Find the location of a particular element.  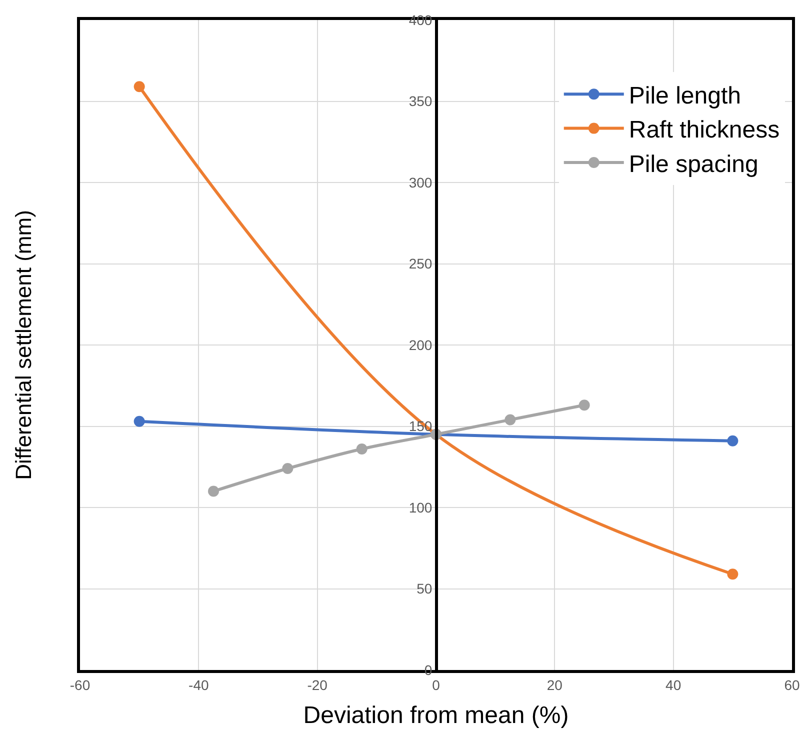

y-tick-label: 300 is located at coordinates (420, 182).